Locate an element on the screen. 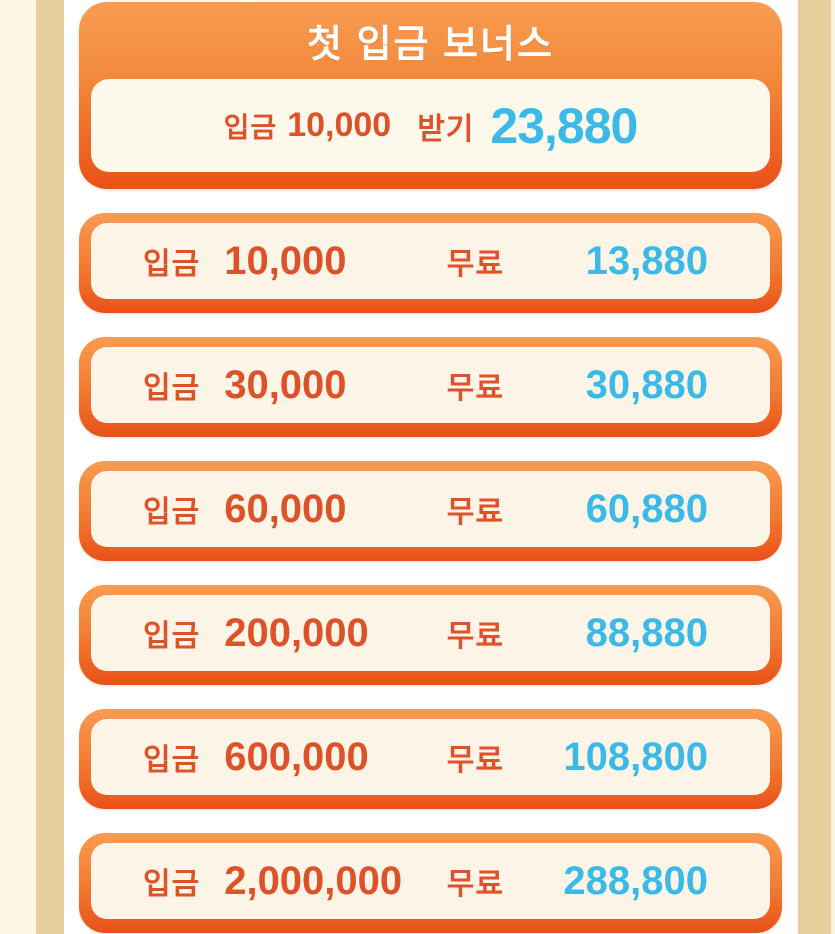  bonus-amount: 13,880 is located at coordinates (646, 260).